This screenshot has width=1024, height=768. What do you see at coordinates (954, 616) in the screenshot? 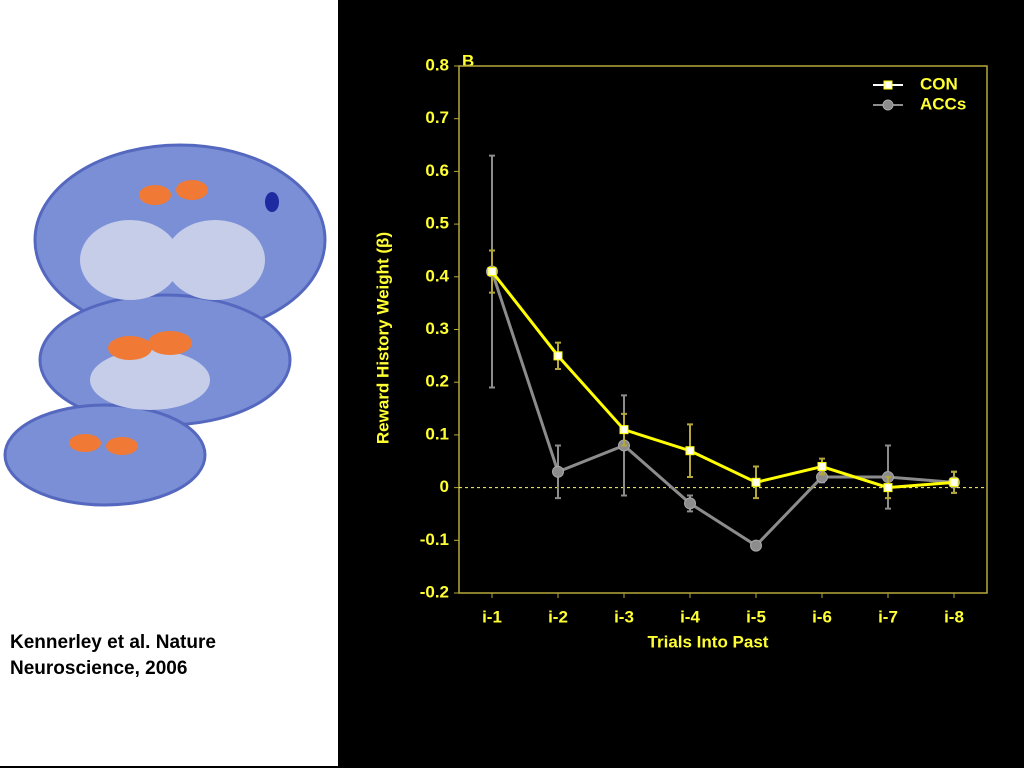
I see `x-tick-label: i-8` at bounding box center [954, 616].